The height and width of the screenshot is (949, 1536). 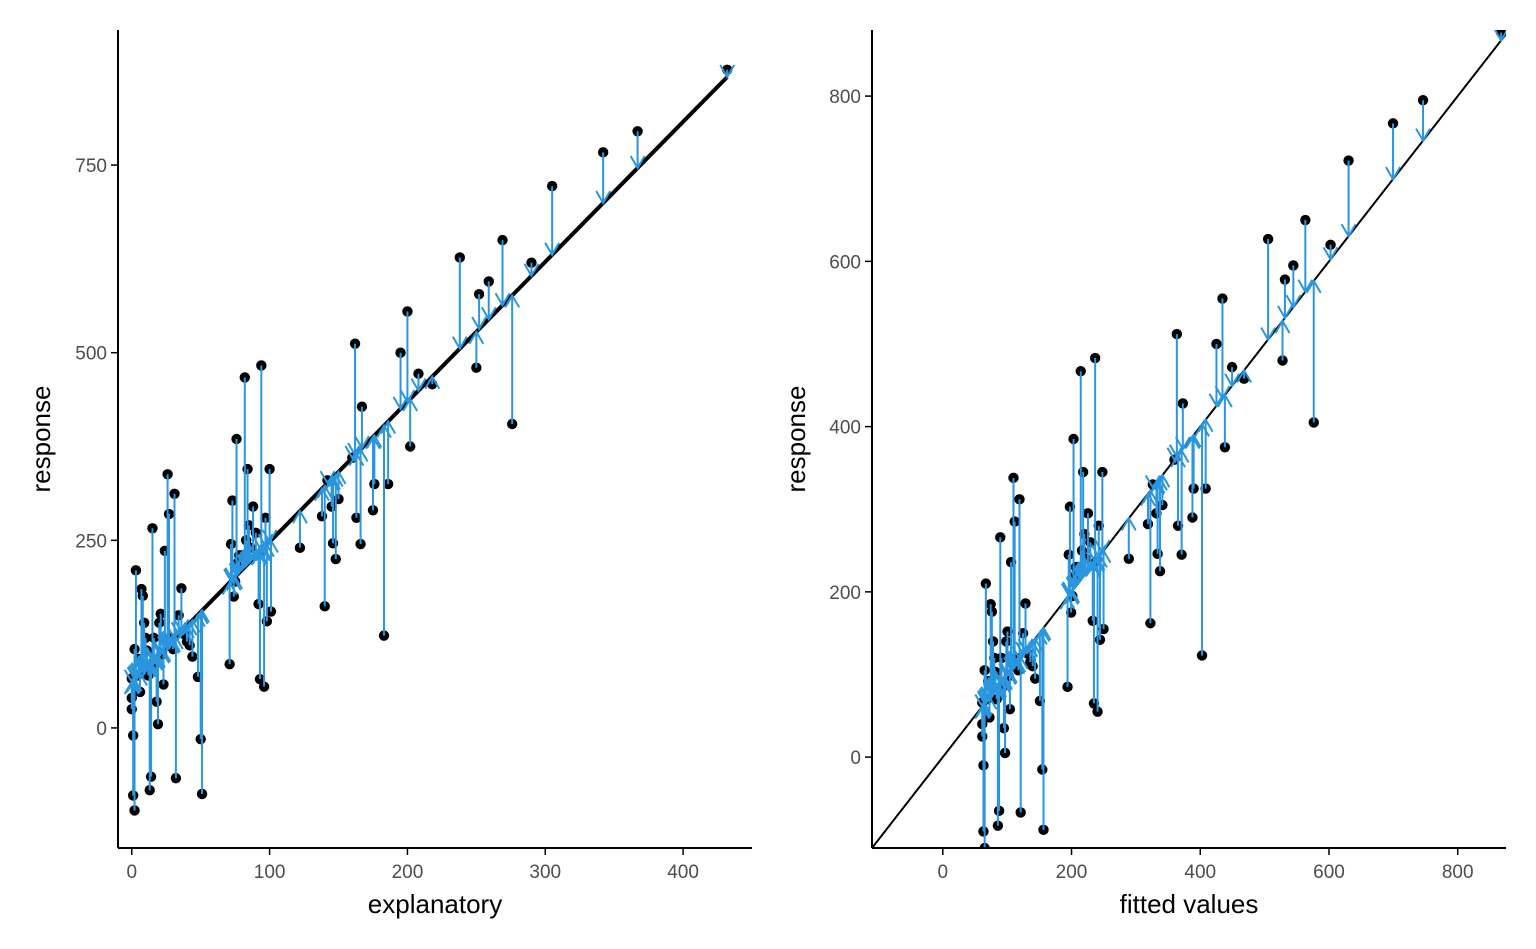 What do you see at coordinates (1189, 904) in the screenshot?
I see `x-axis-title: fitted values` at bounding box center [1189, 904].